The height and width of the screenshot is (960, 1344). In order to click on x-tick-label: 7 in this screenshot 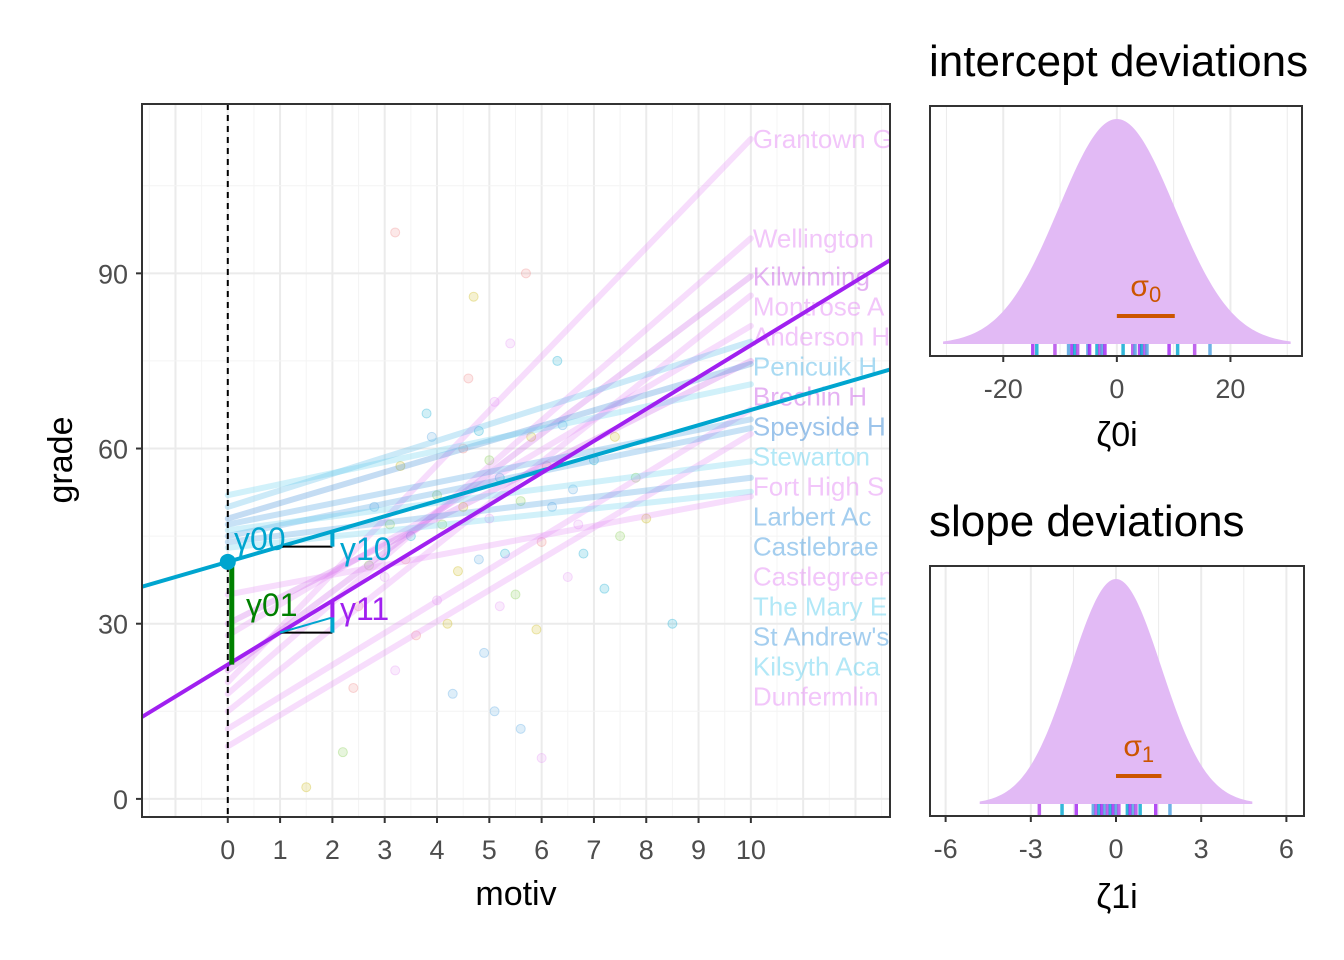, I will do `click(593, 850)`.